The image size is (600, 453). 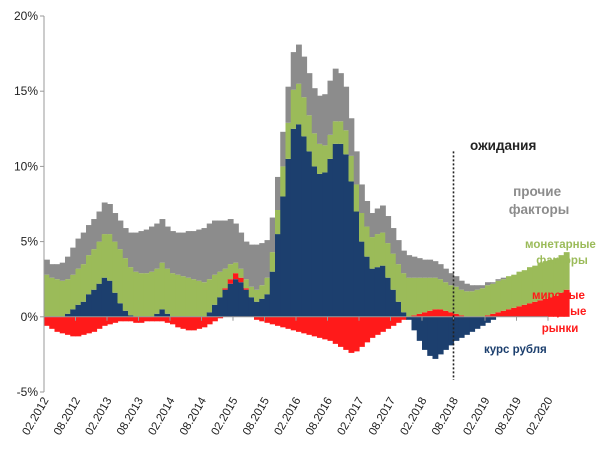 What do you see at coordinates (503, 145) in the screenshot?
I see `expectations-label: ожидания` at bounding box center [503, 145].